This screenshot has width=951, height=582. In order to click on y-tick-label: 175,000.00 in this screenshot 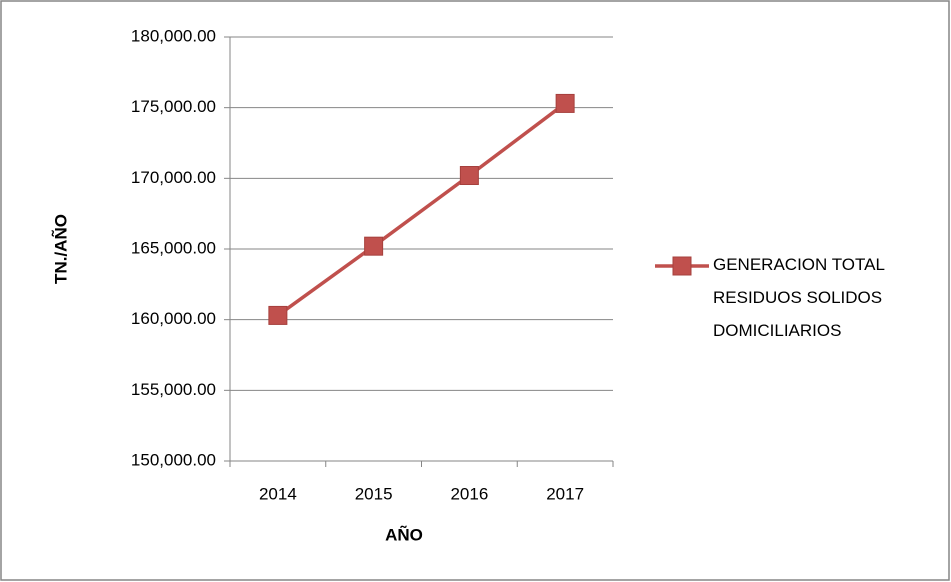, I will do `click(173, 106)`.